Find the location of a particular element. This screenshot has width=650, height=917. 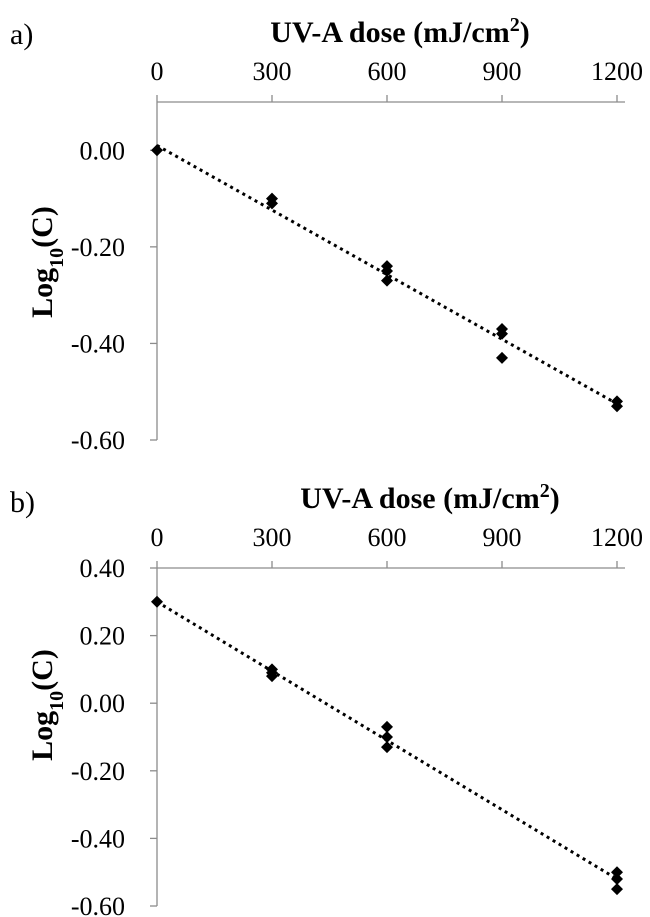

panel-a-label: a) is located at coordinates (21, 34).